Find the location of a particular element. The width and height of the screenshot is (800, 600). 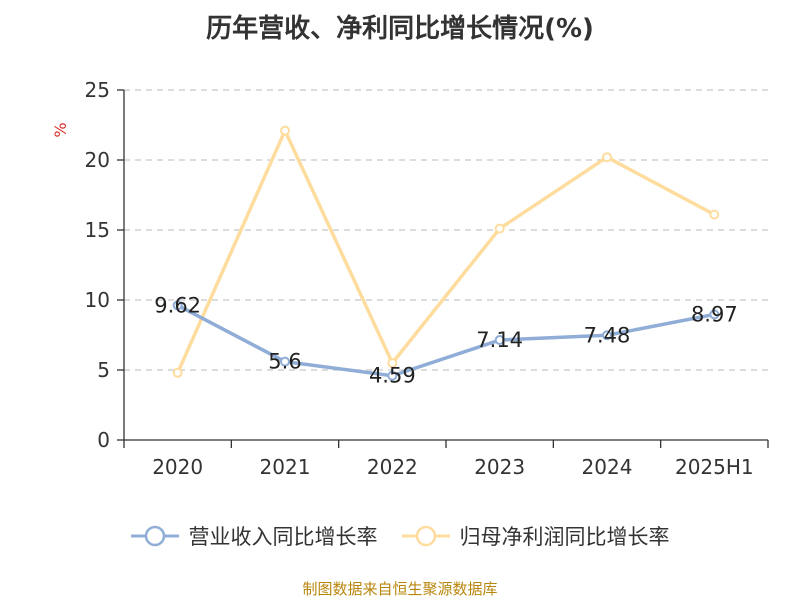

y-tick-label: 25 is located at coordinates (97, 90).